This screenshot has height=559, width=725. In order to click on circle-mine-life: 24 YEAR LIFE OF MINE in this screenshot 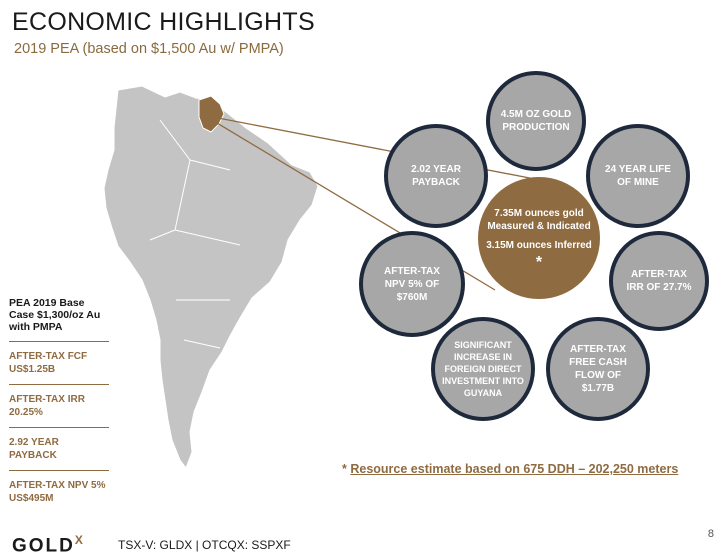, I will do `click(638, 176)`.